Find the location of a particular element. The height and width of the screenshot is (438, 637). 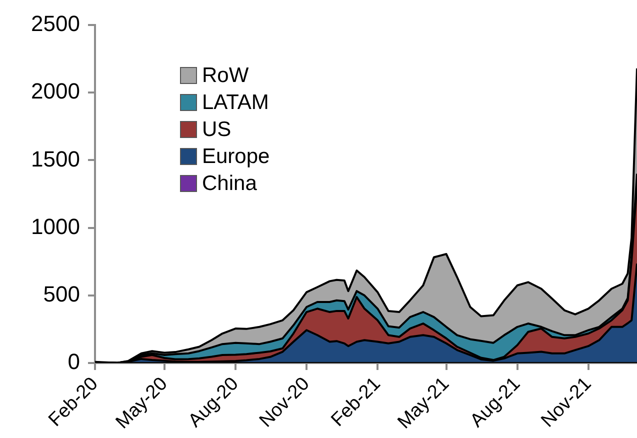

legend-label: China is located at coordinates (229, 184).